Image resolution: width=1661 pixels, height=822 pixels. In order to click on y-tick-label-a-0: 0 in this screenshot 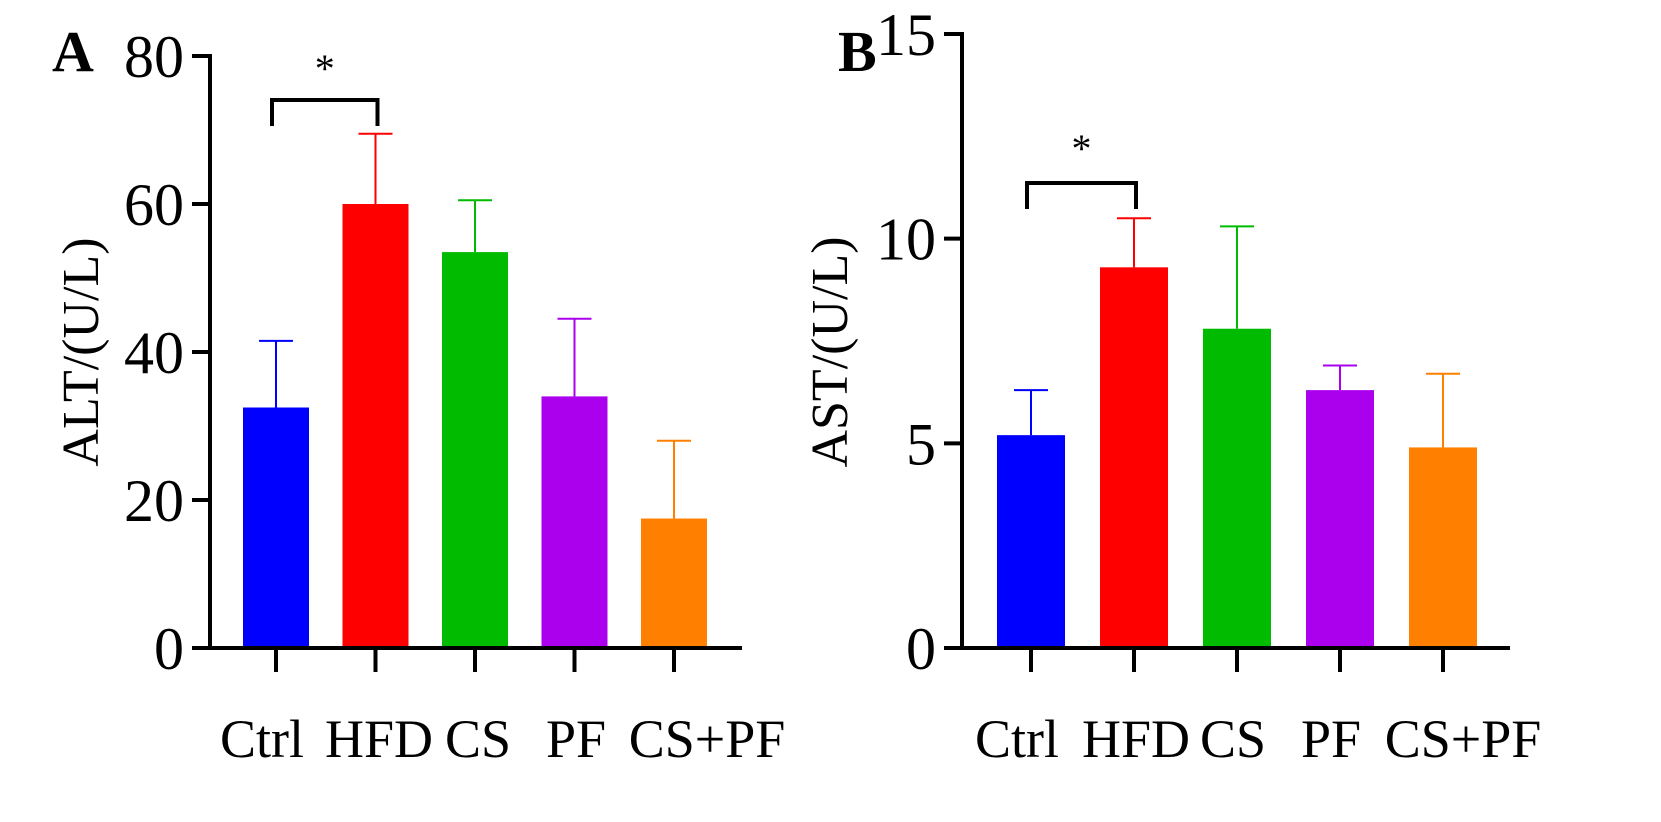, I will do `click(169, 649)`.